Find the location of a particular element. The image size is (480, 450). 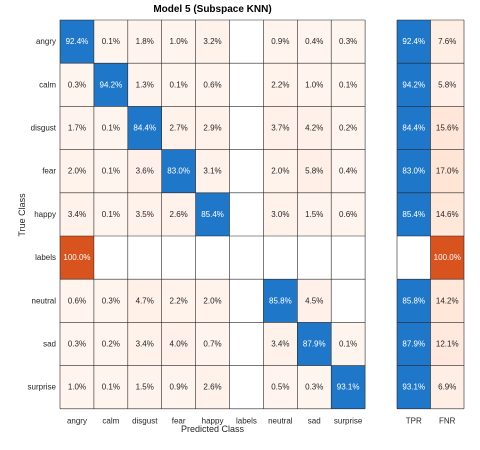

fnr-value: 17.0% is located at coordinates (447, 171).